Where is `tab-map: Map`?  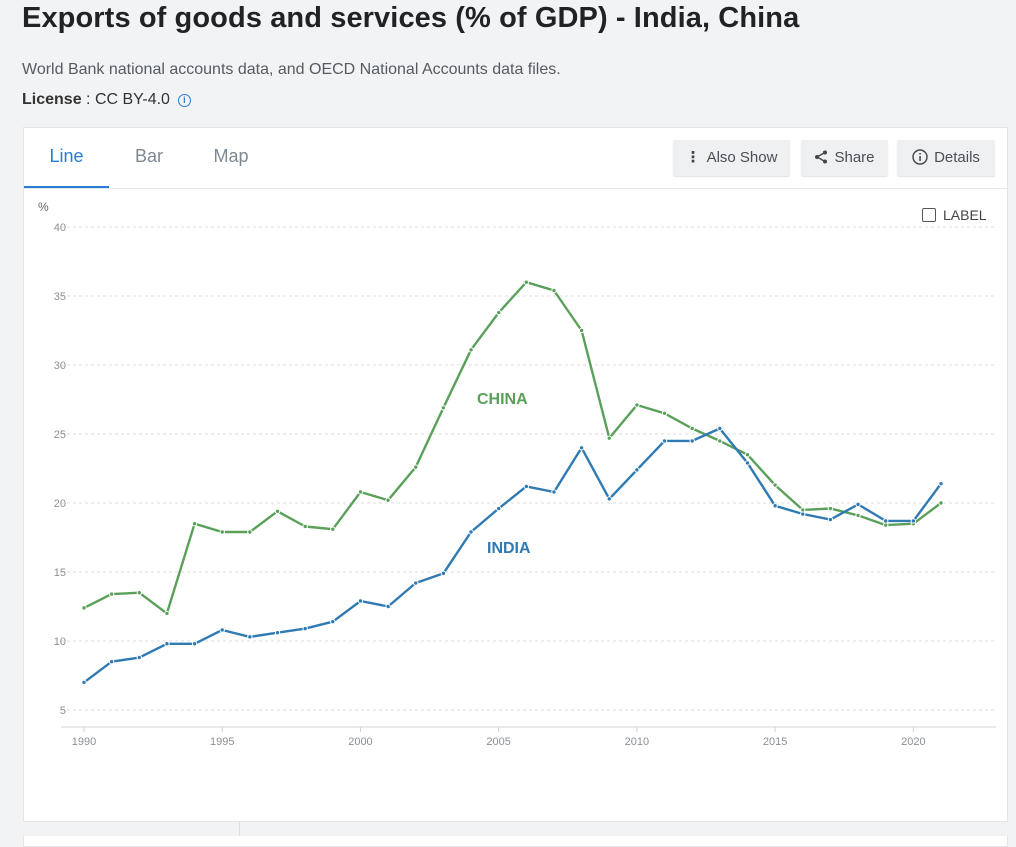 tab-map: Map is located at coordinates (231, 156).